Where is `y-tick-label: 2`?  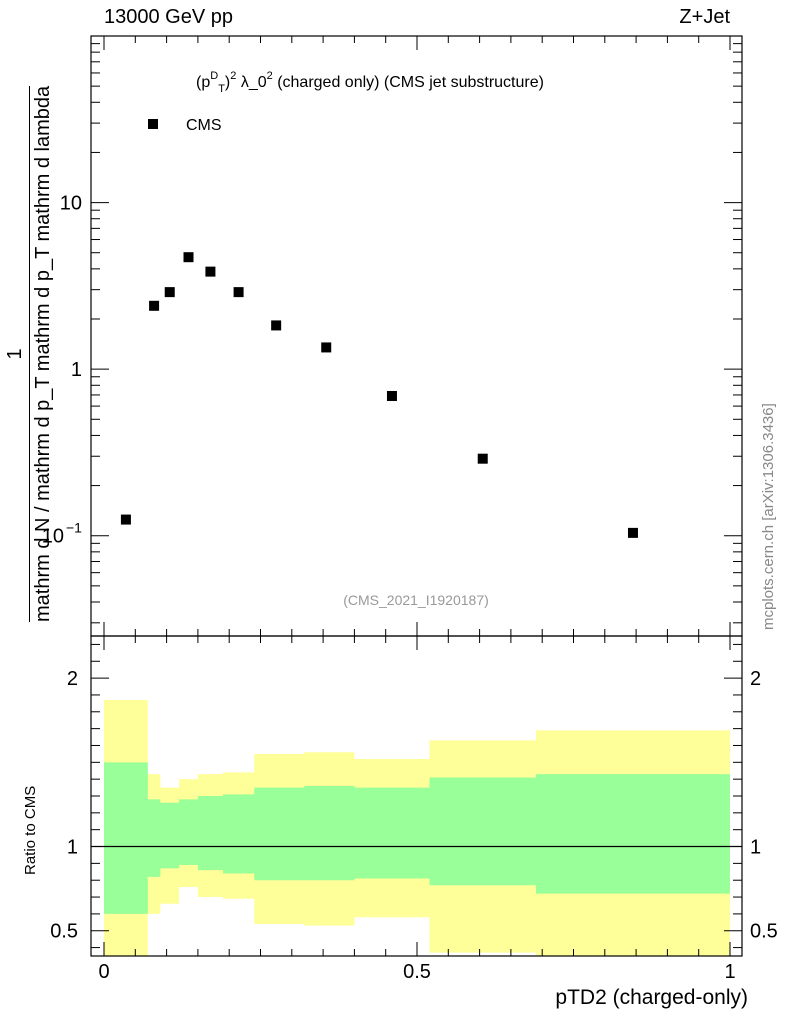
y-tick-label: 2 is located at coordinates (72, 679).